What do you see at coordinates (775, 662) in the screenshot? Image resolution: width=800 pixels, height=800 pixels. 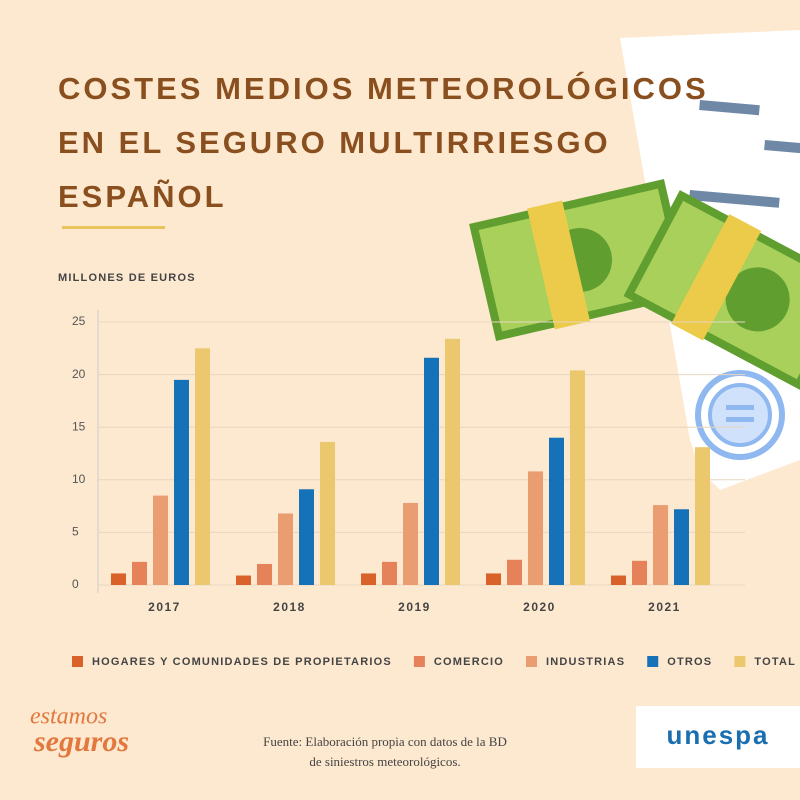 I see `legend-label: TOTAL` at bounding box center [775, 662].